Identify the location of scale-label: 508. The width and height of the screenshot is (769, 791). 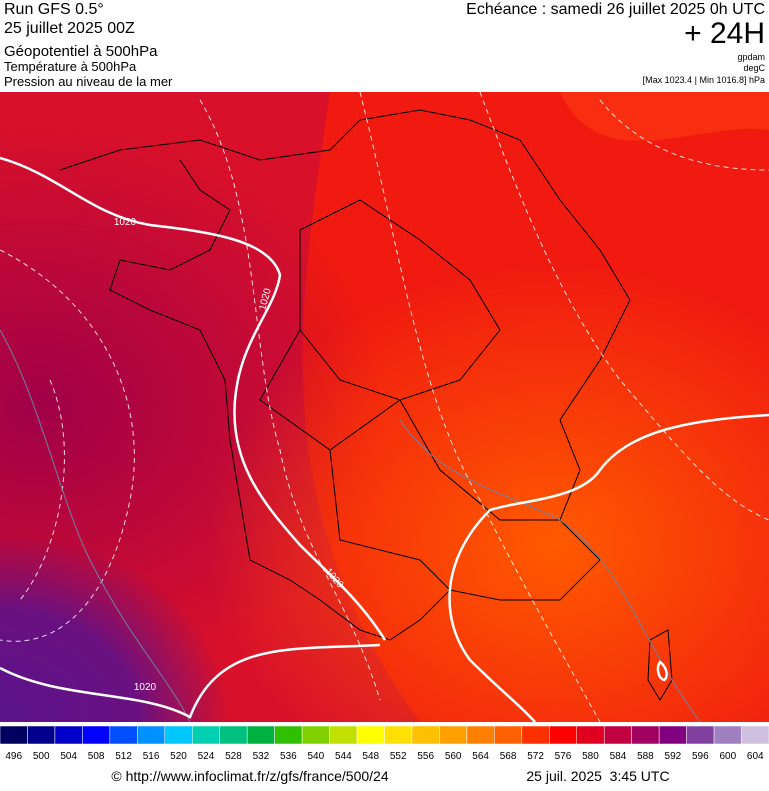
(96, 756).